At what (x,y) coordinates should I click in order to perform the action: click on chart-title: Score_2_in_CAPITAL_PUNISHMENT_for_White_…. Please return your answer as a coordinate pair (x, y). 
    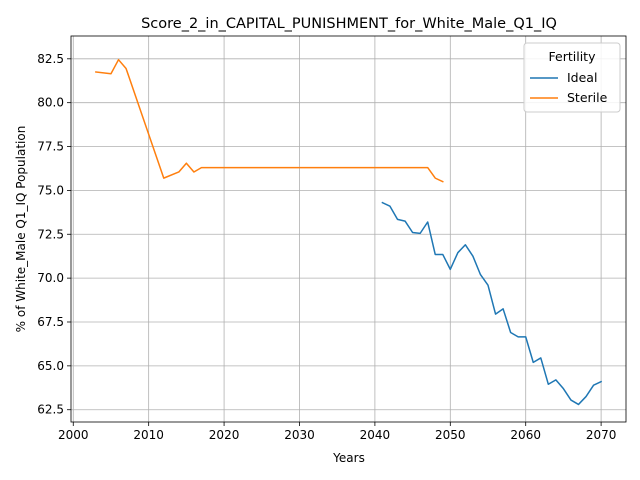
    Looking at the image, I should click on (349, 24).